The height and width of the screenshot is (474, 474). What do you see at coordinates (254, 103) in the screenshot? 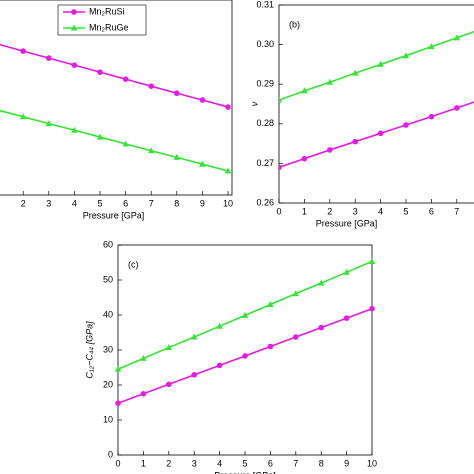
I see `y-axis-label: ν` at bounding box center [254, 103].